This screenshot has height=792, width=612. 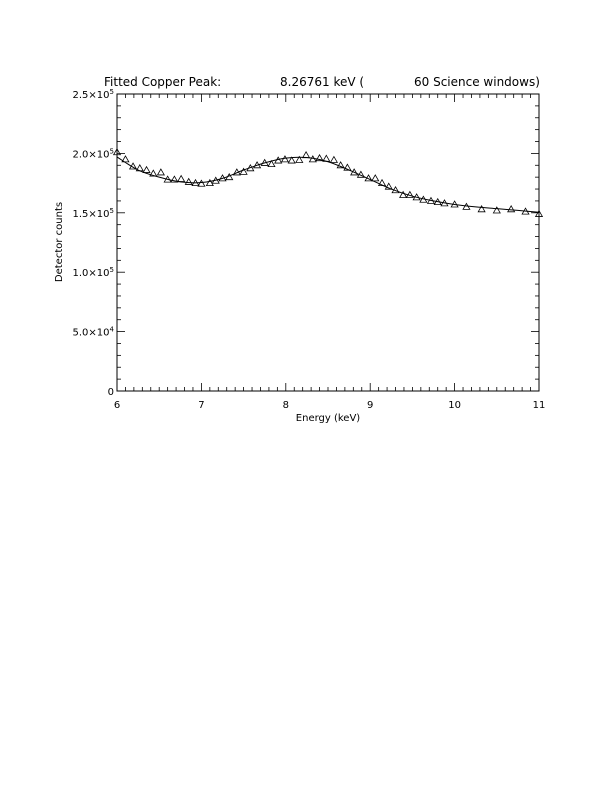 I want to click on y-tick-mantissa: 2.5×10, so click(x=91, y=95).